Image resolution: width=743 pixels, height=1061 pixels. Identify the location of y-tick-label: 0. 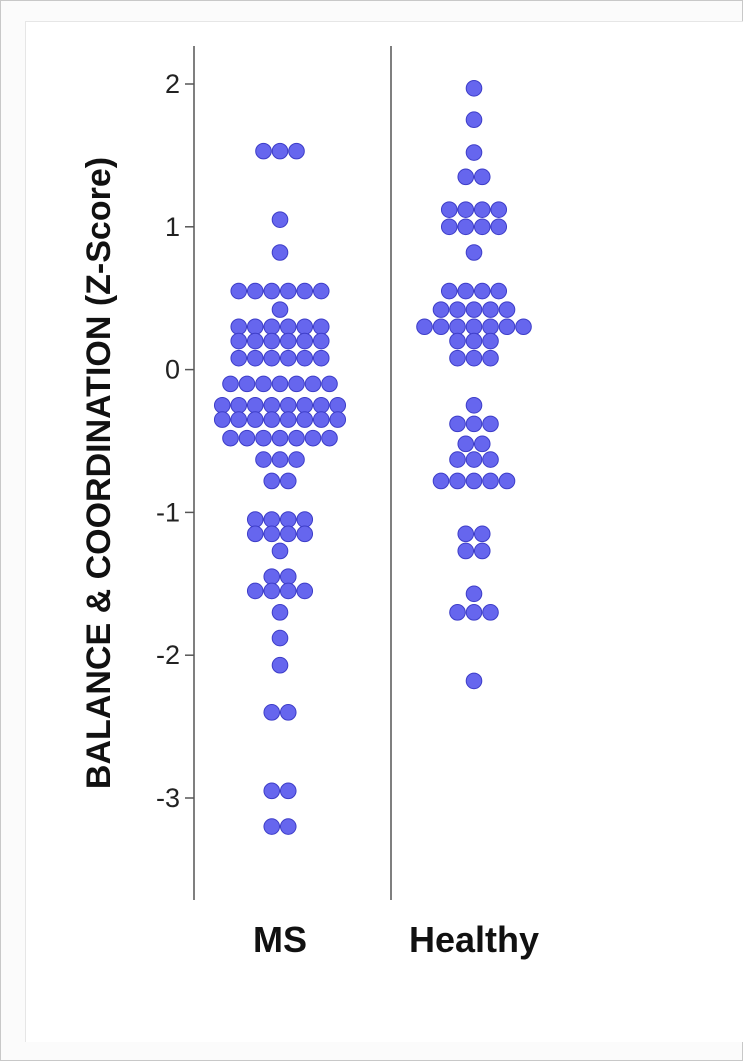
(172, 370).